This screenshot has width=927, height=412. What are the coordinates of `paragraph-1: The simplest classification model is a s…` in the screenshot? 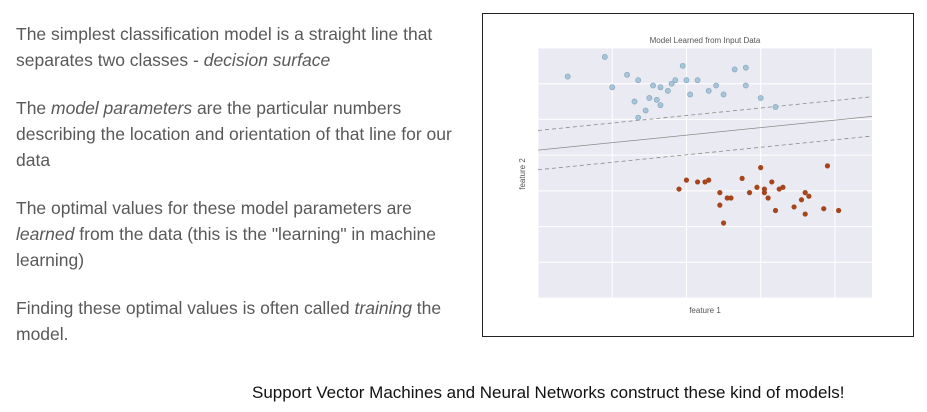 It's located at (243, 47).